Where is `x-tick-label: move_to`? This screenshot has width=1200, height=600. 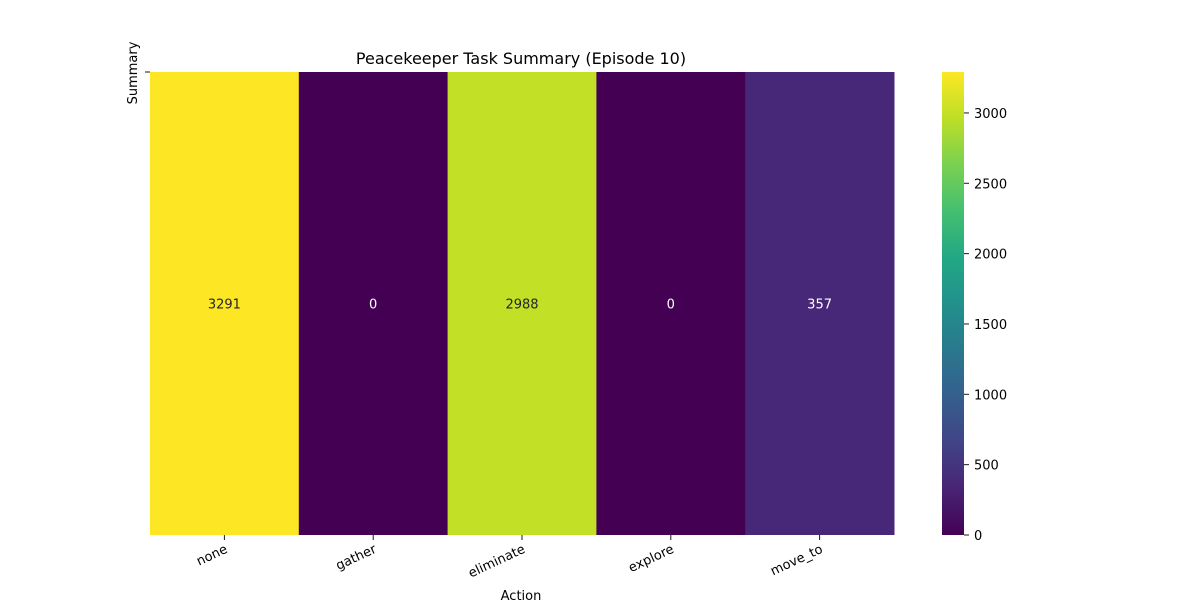
x-tick-label: move_to is located at coordinates (796, 560).